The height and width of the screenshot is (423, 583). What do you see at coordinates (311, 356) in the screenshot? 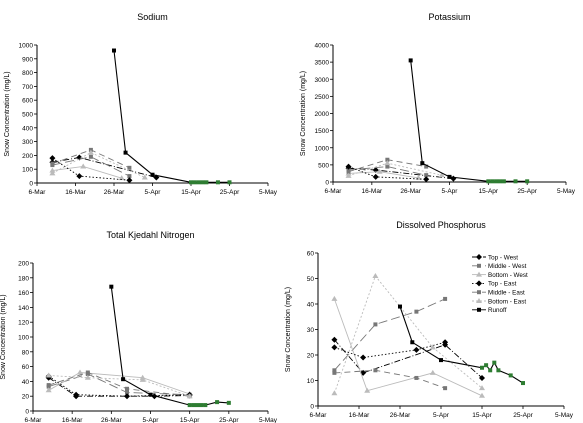
I see `y-tick-label: 20` at bounding box center [311, 356].